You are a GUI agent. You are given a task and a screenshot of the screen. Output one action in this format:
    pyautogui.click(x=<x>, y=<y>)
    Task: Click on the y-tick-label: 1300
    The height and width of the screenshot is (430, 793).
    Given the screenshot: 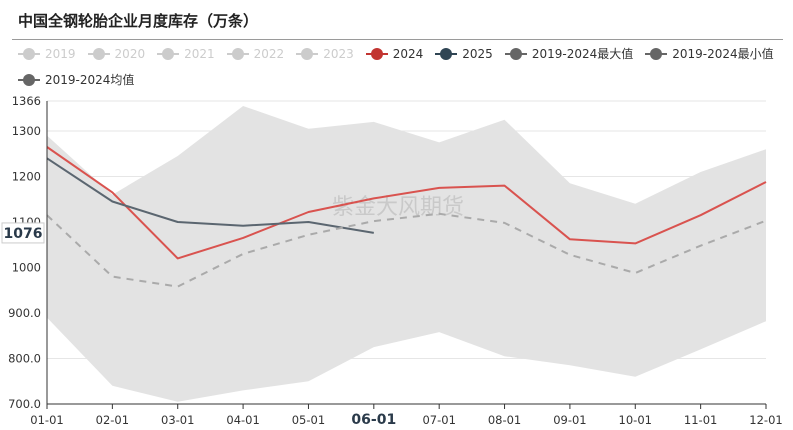 What is the action you would take?
    pyautogui.click(x=26, y=131)
    